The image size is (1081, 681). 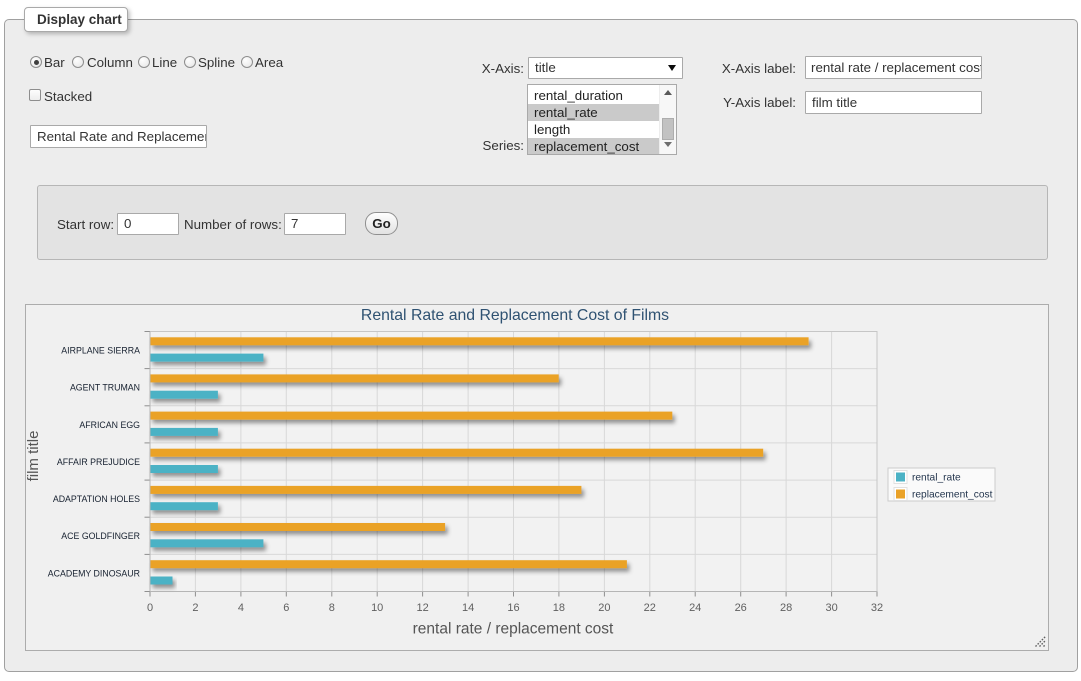 What do you see at coordinates (100, 536) in the screenshot?
I see `svg-text: ACE GOLDFINGER` at bounding box center [100, 536].